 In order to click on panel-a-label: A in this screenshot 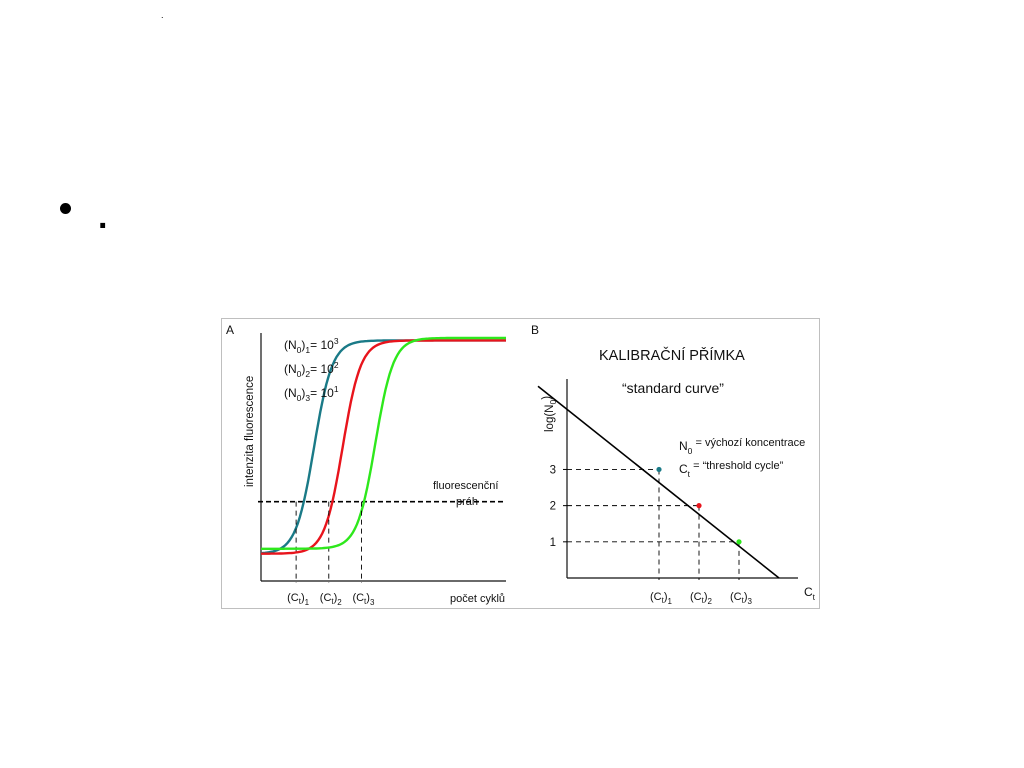, I will do `click(230, 330)`.